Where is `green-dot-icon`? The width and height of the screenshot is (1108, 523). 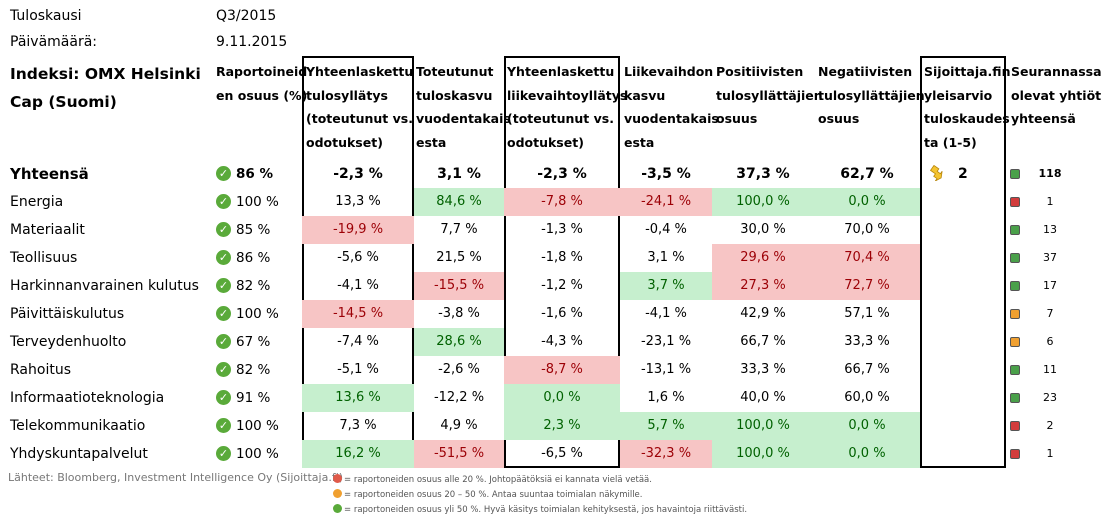
green-dot-icon is located at coordinates (337, 508).